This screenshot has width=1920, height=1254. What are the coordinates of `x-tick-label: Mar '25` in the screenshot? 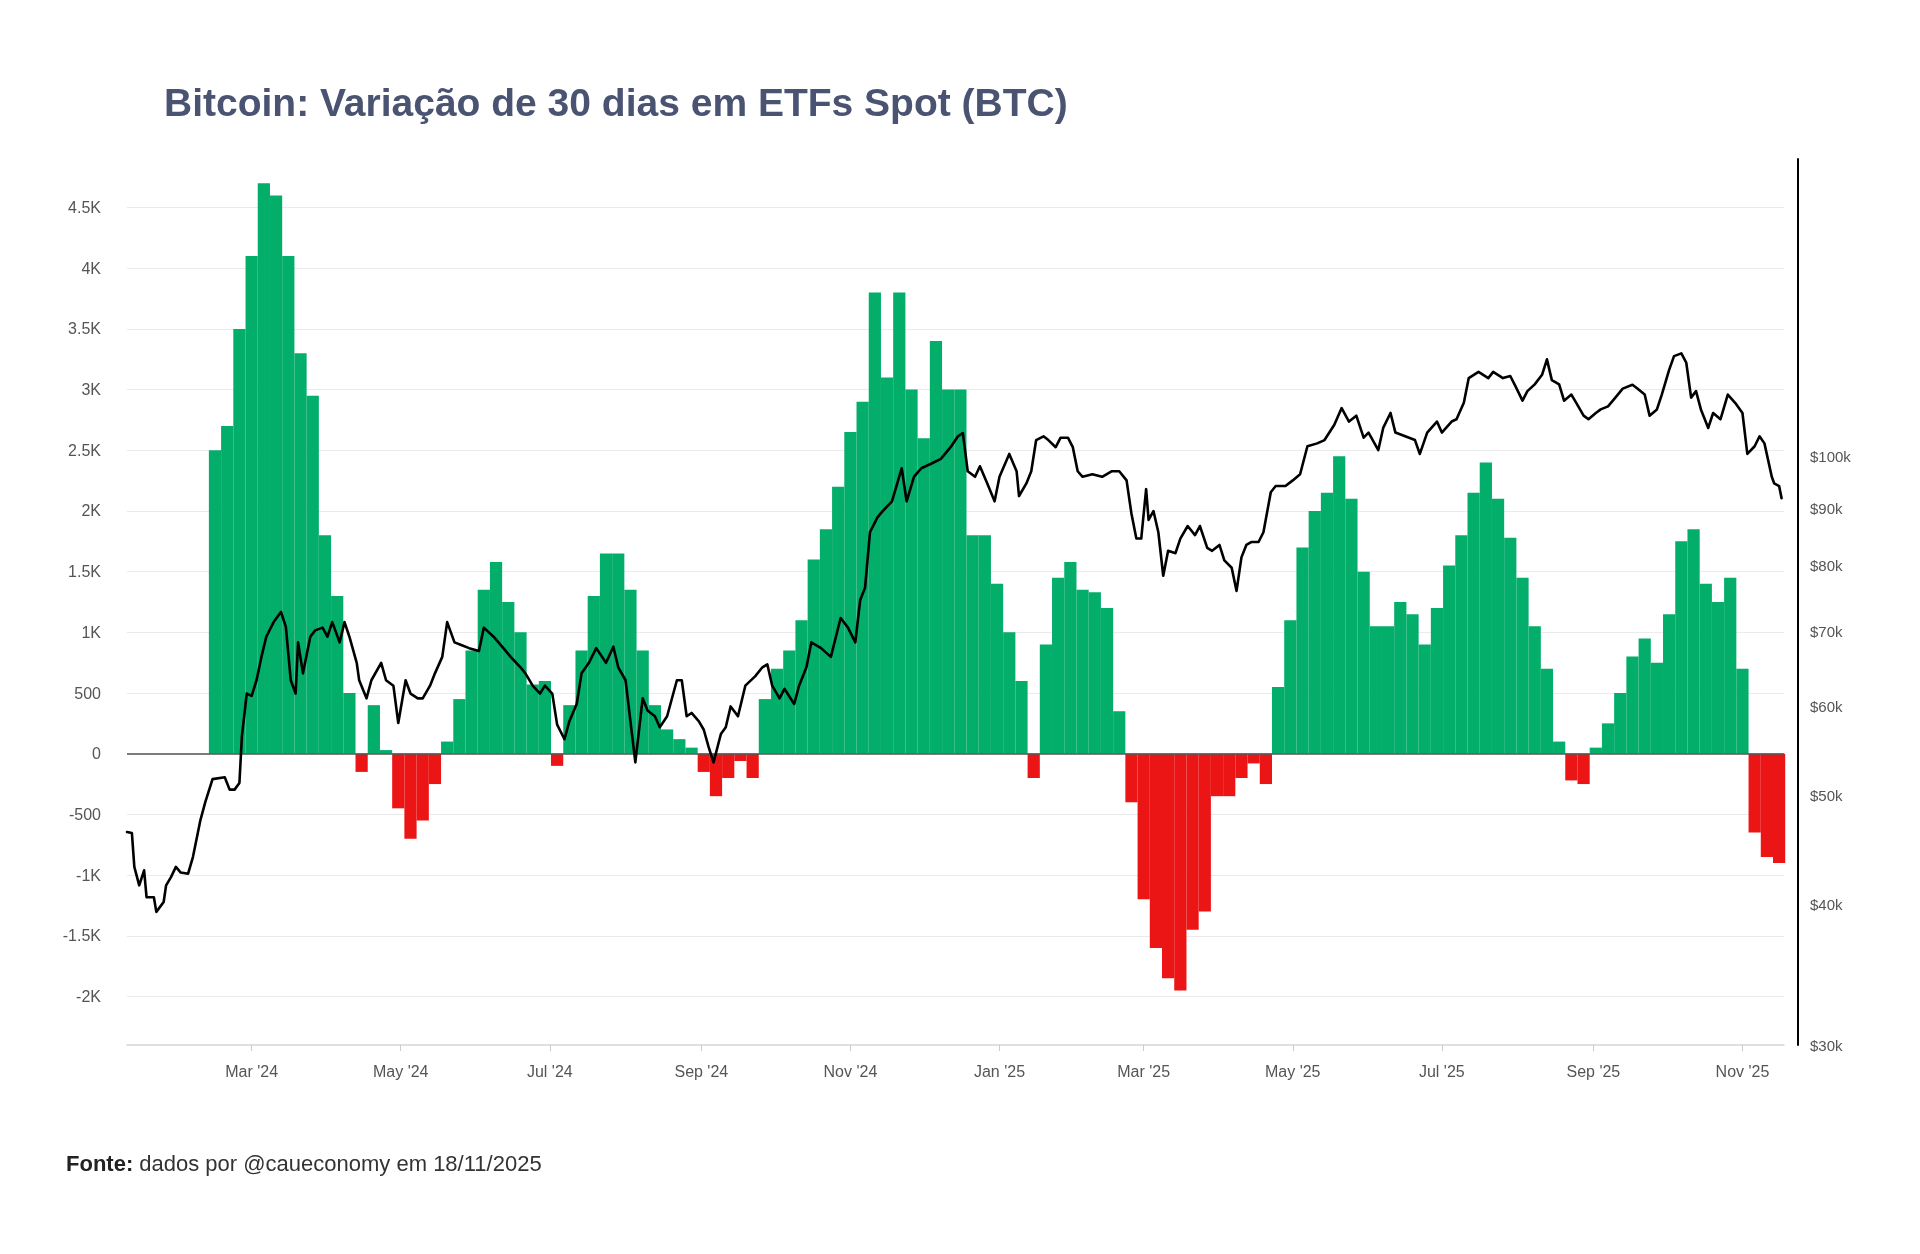 It's located at (1144, 1071).